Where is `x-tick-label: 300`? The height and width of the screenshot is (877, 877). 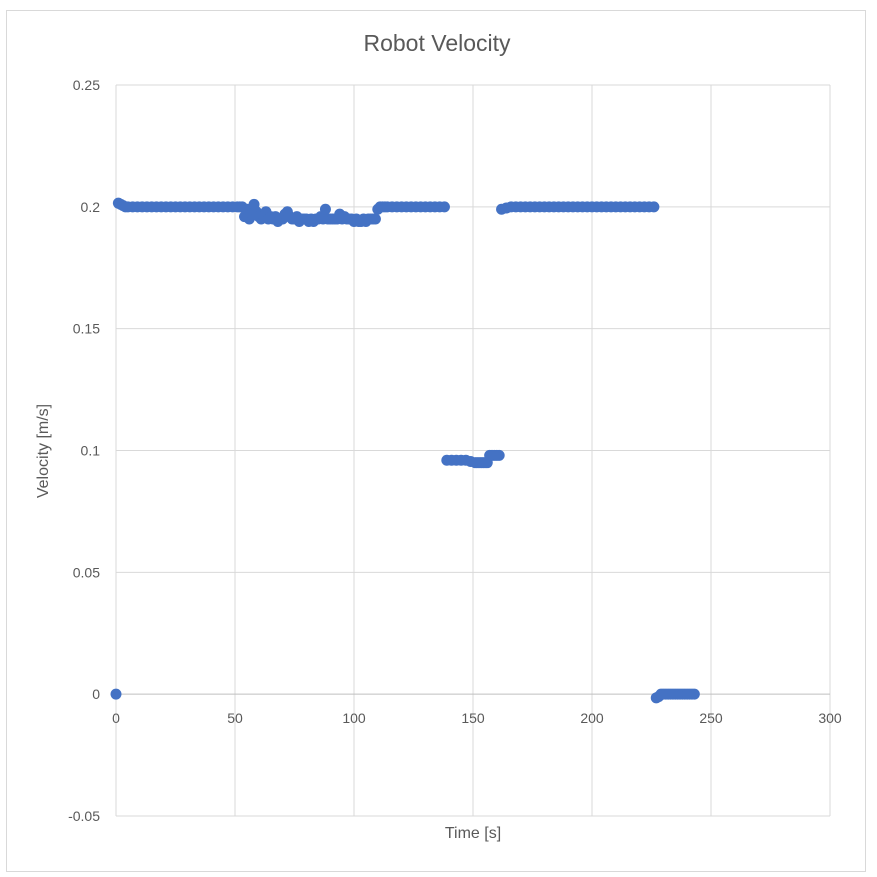
x-tick-label: 300 is located at coordinates (830, 718).